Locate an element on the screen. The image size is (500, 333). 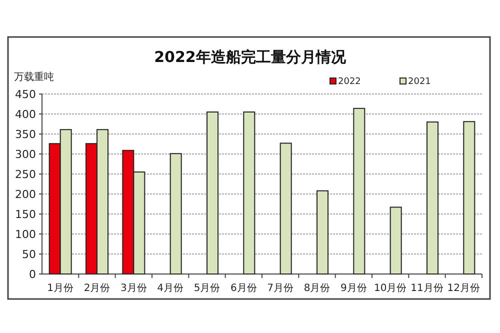
x-tick-label: 8月份 is located at coordinates (317, 288).